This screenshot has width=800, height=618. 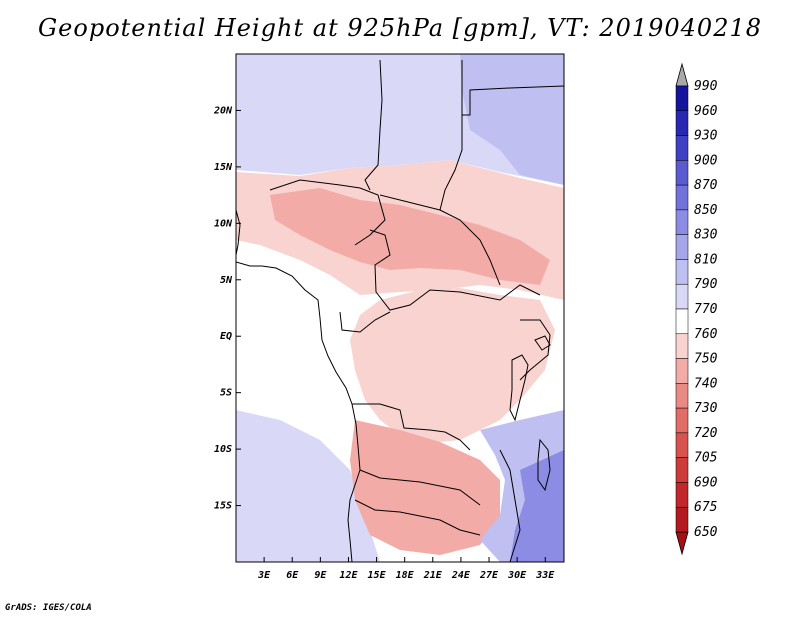 I want to click on y-tick-label: 10N, so click(x=223, y=223).